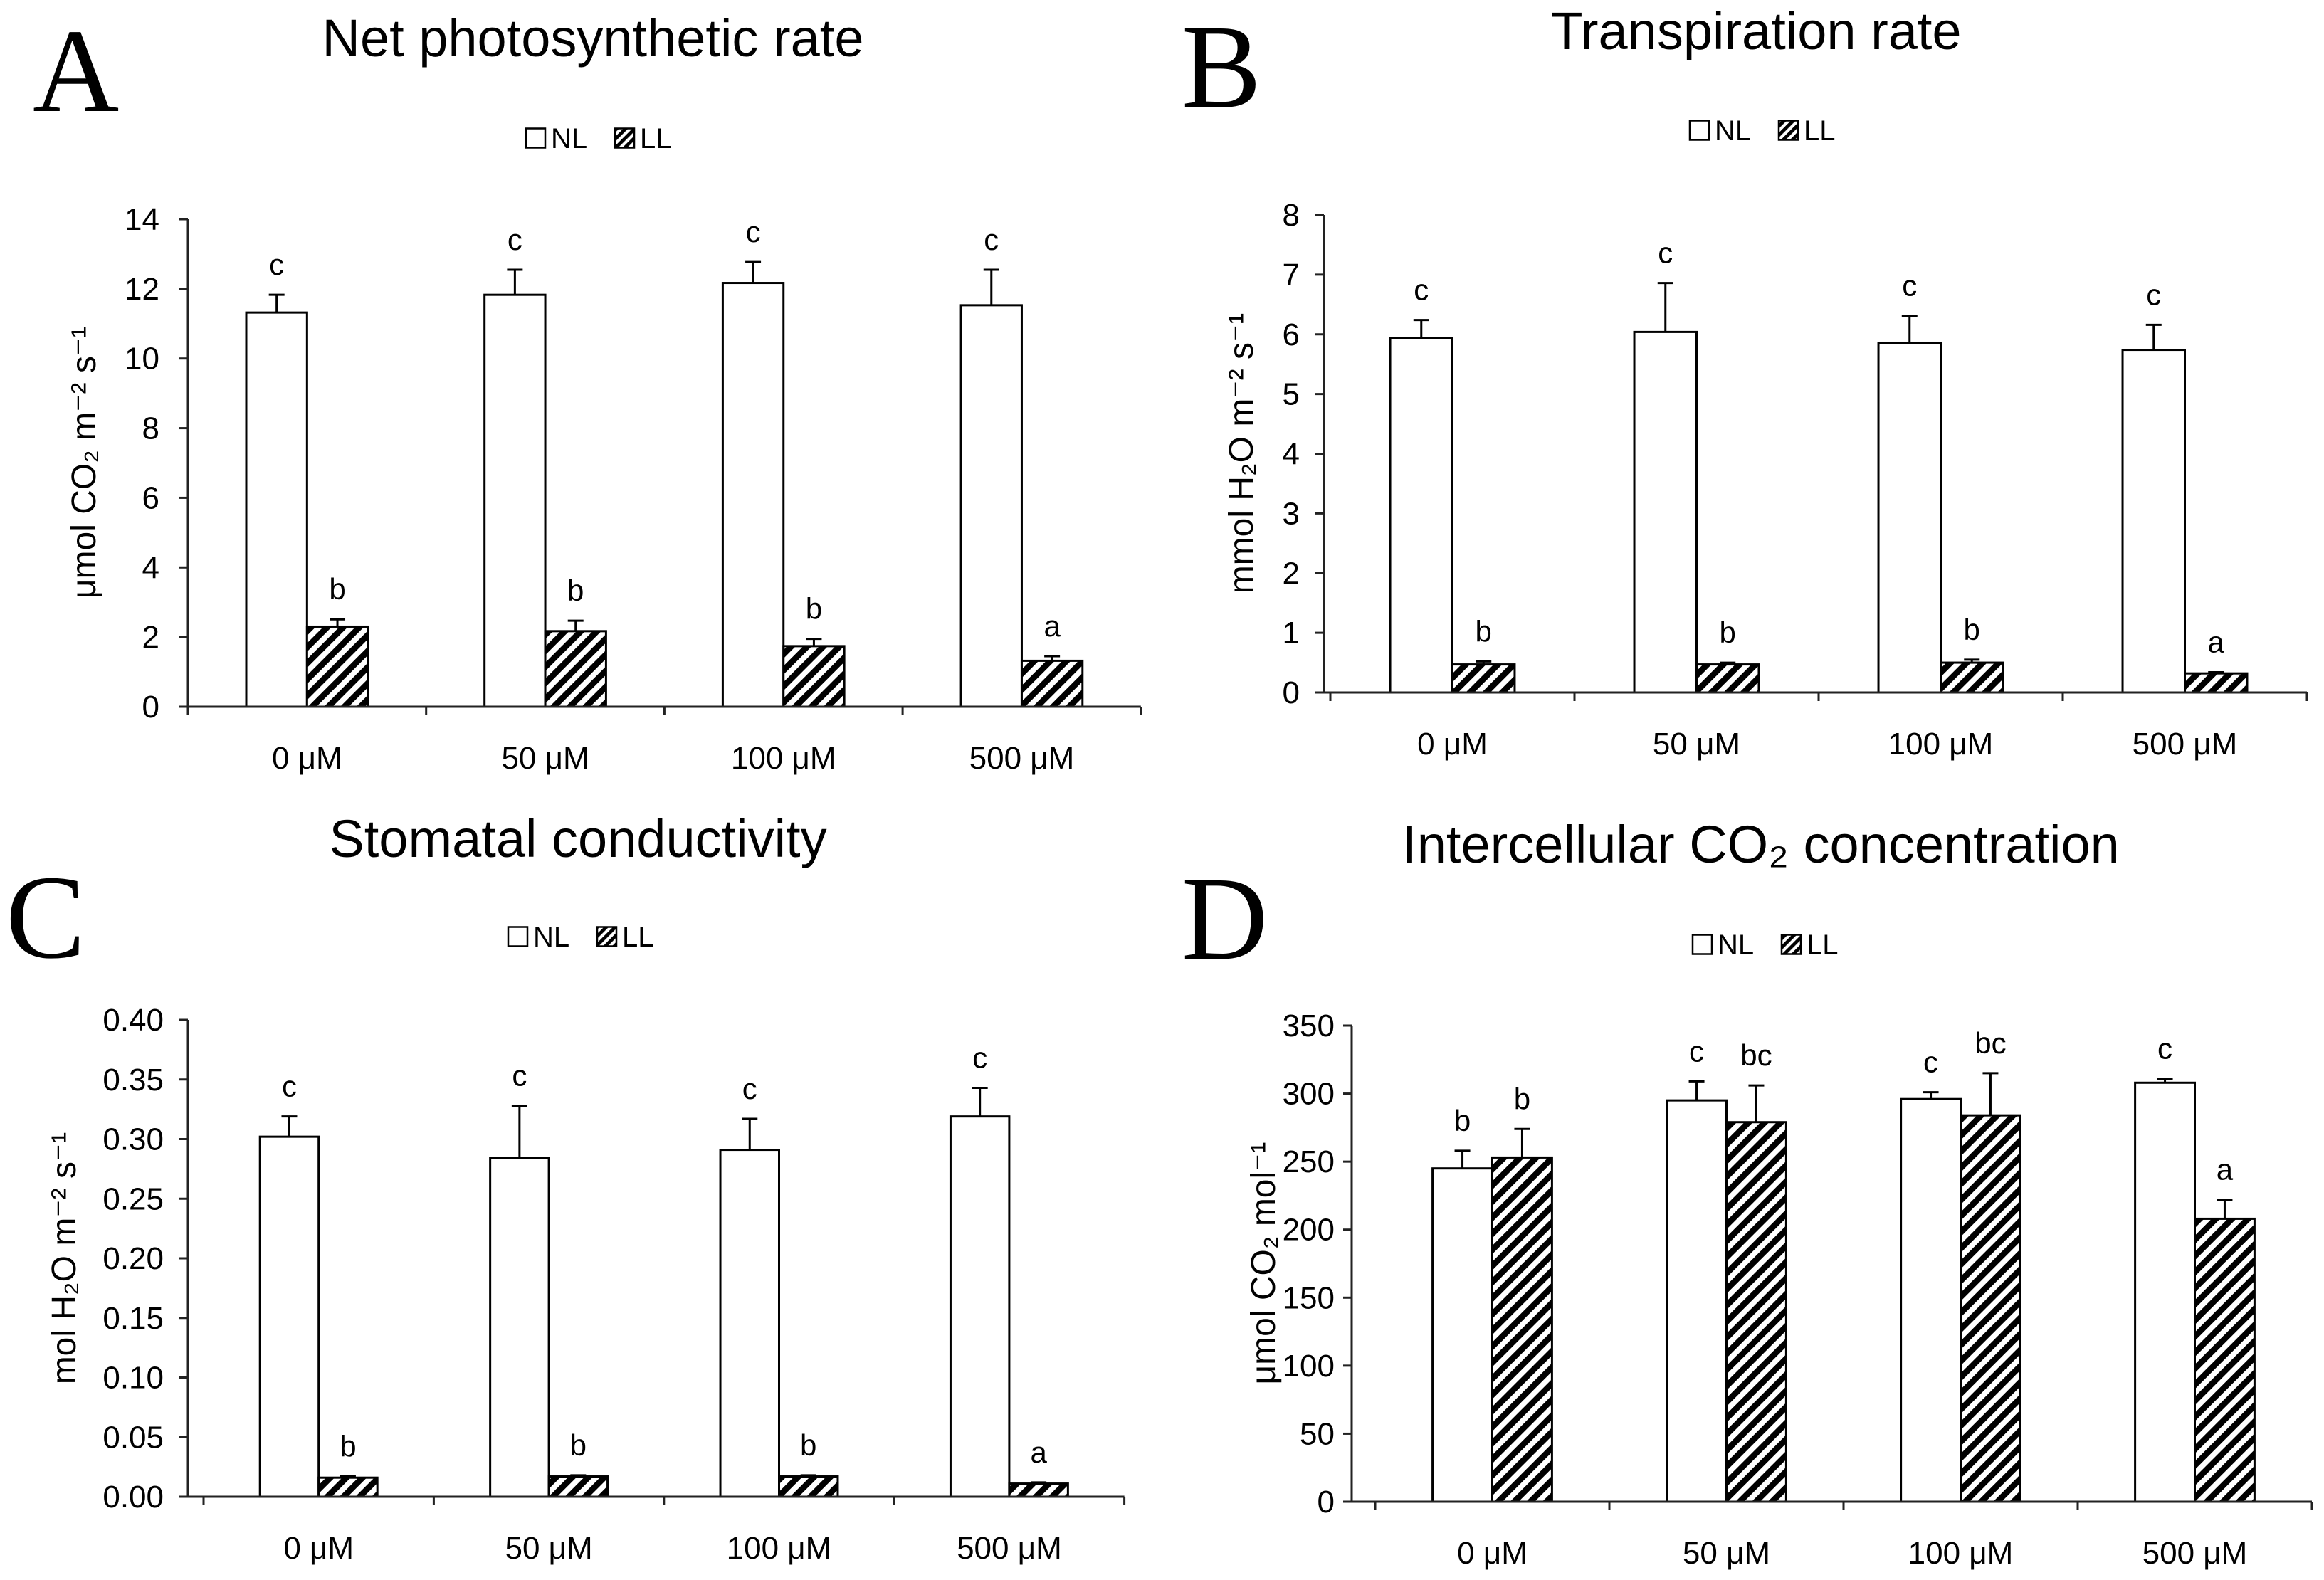  What do you see at coordinates (593, 38) in the screenshot?
I see `chart-title: Net photosynthetic rate` at bounding box center [593, 38].